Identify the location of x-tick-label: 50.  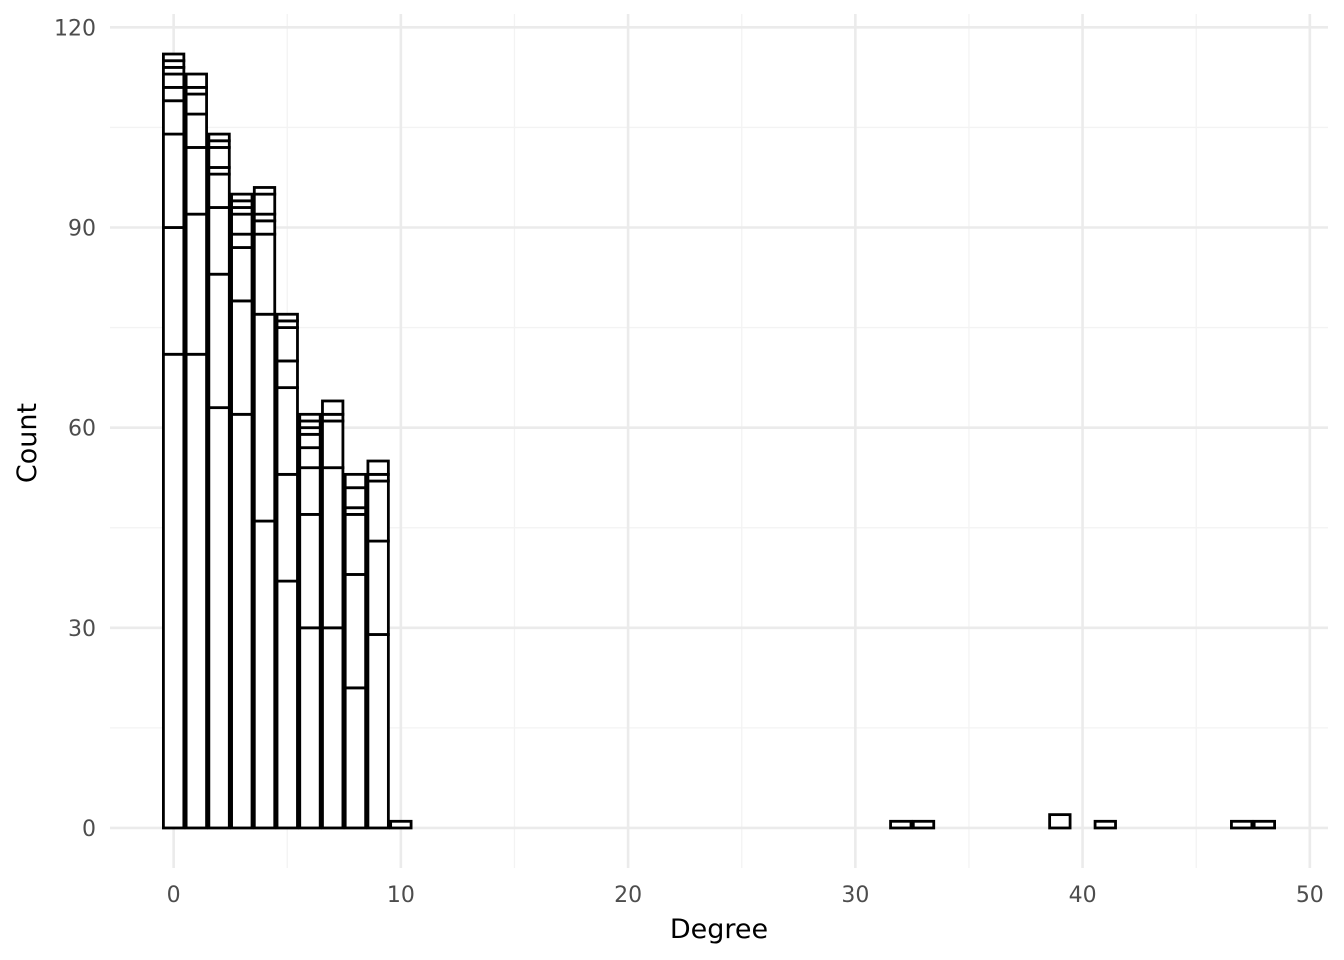
(1310, 895).